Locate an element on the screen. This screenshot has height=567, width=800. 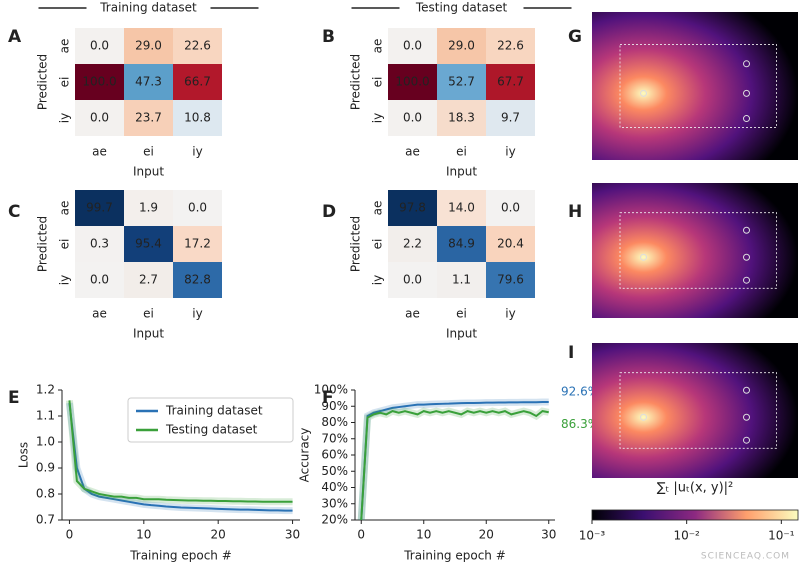
y-tick-label: 80% is located at coordinates (334, 422).